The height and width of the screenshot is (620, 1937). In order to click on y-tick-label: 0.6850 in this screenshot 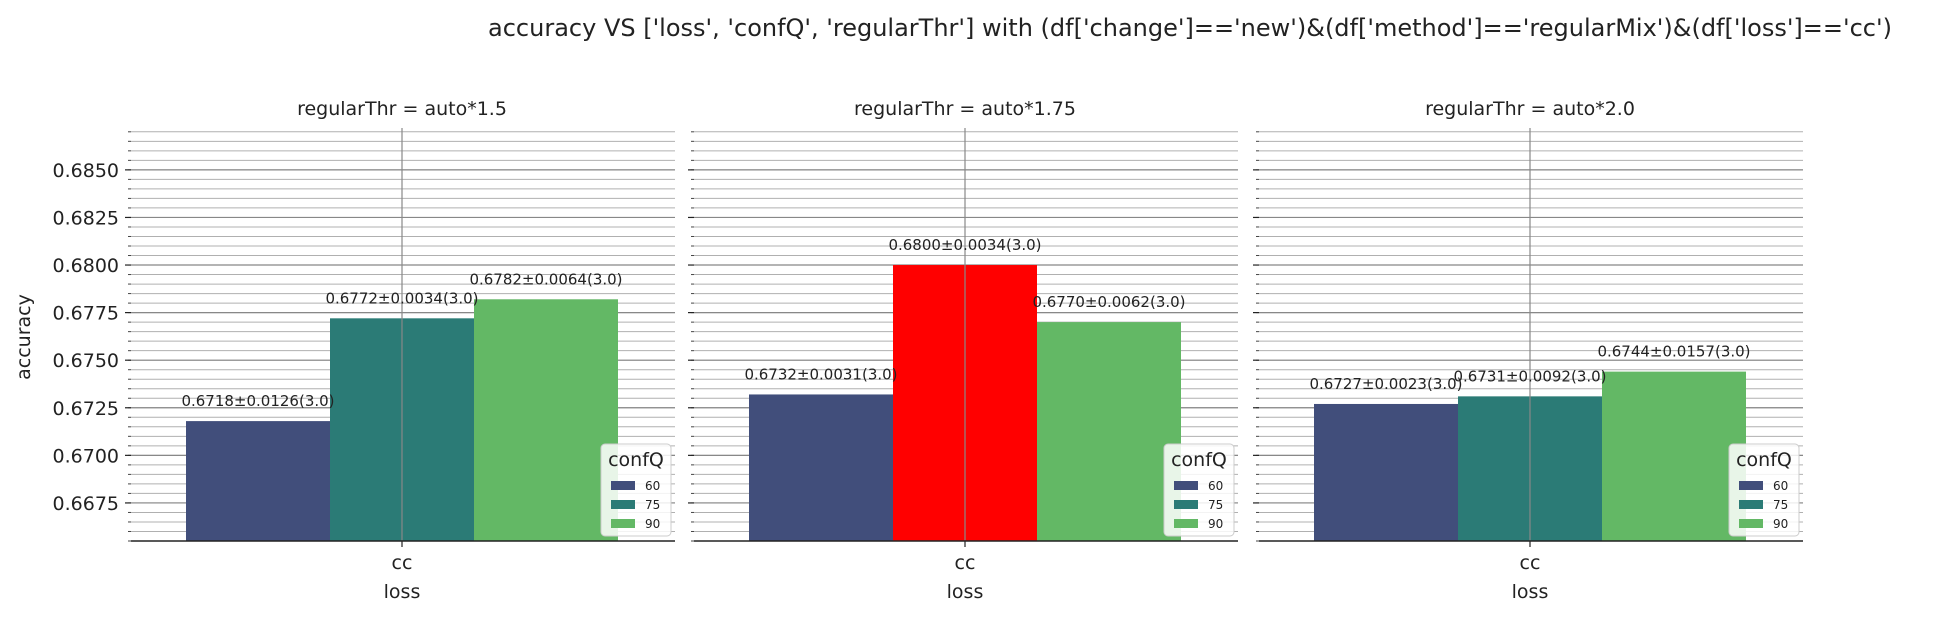, I will do `click(86, 171)`.